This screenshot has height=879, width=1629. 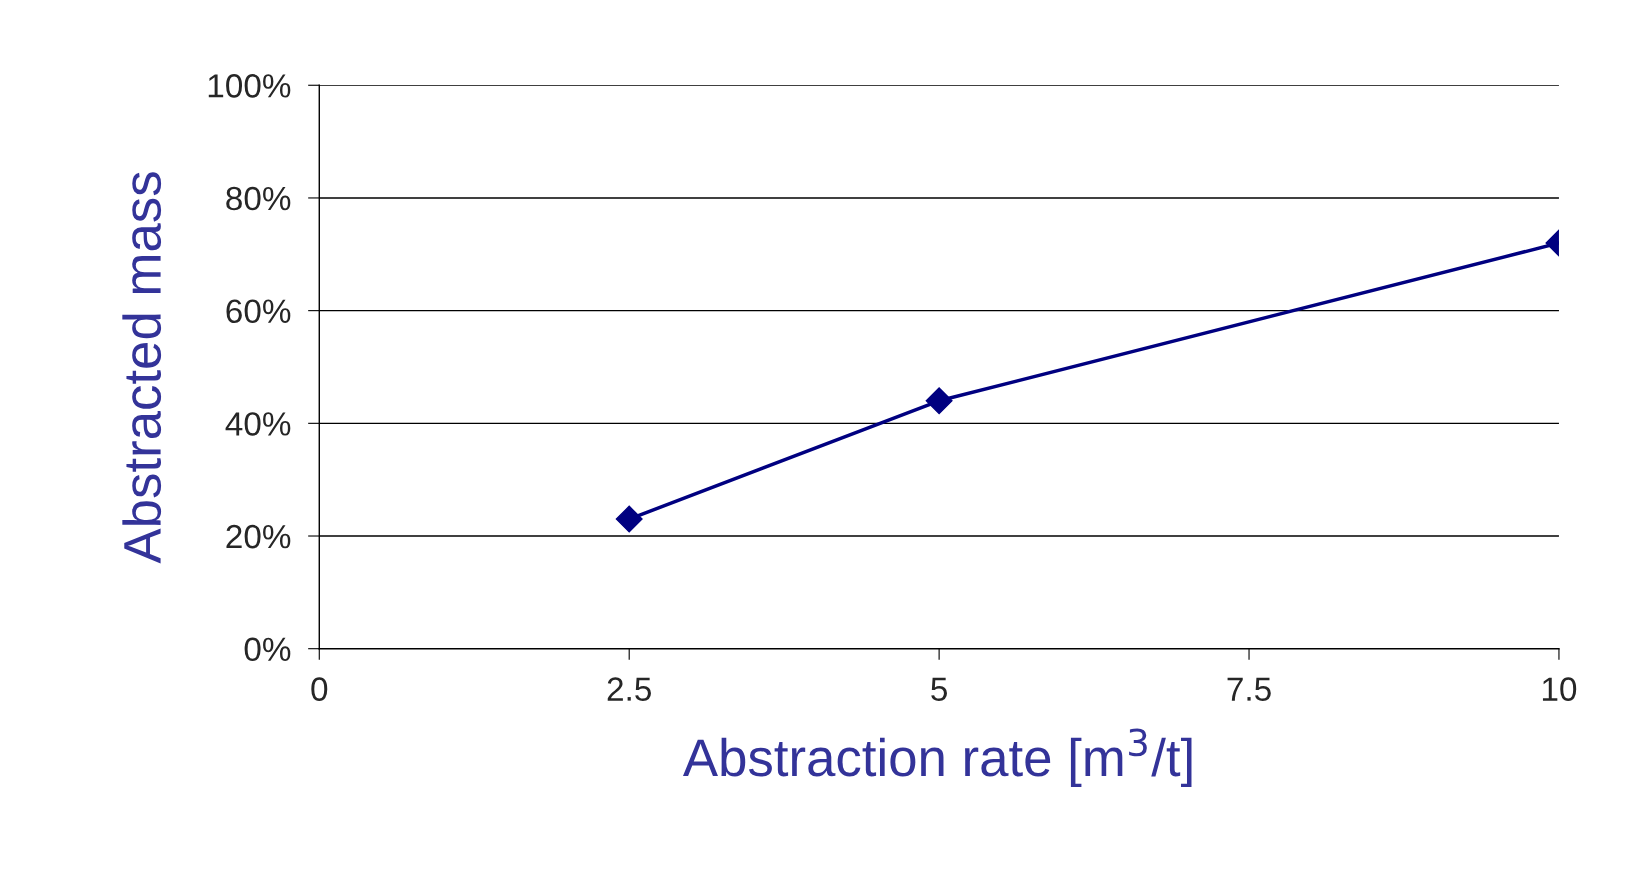 What do you see at coordinates (1559, 689) in the screenshot?
I see `x-tick-label: 10` at bounding box center [1559, 689].